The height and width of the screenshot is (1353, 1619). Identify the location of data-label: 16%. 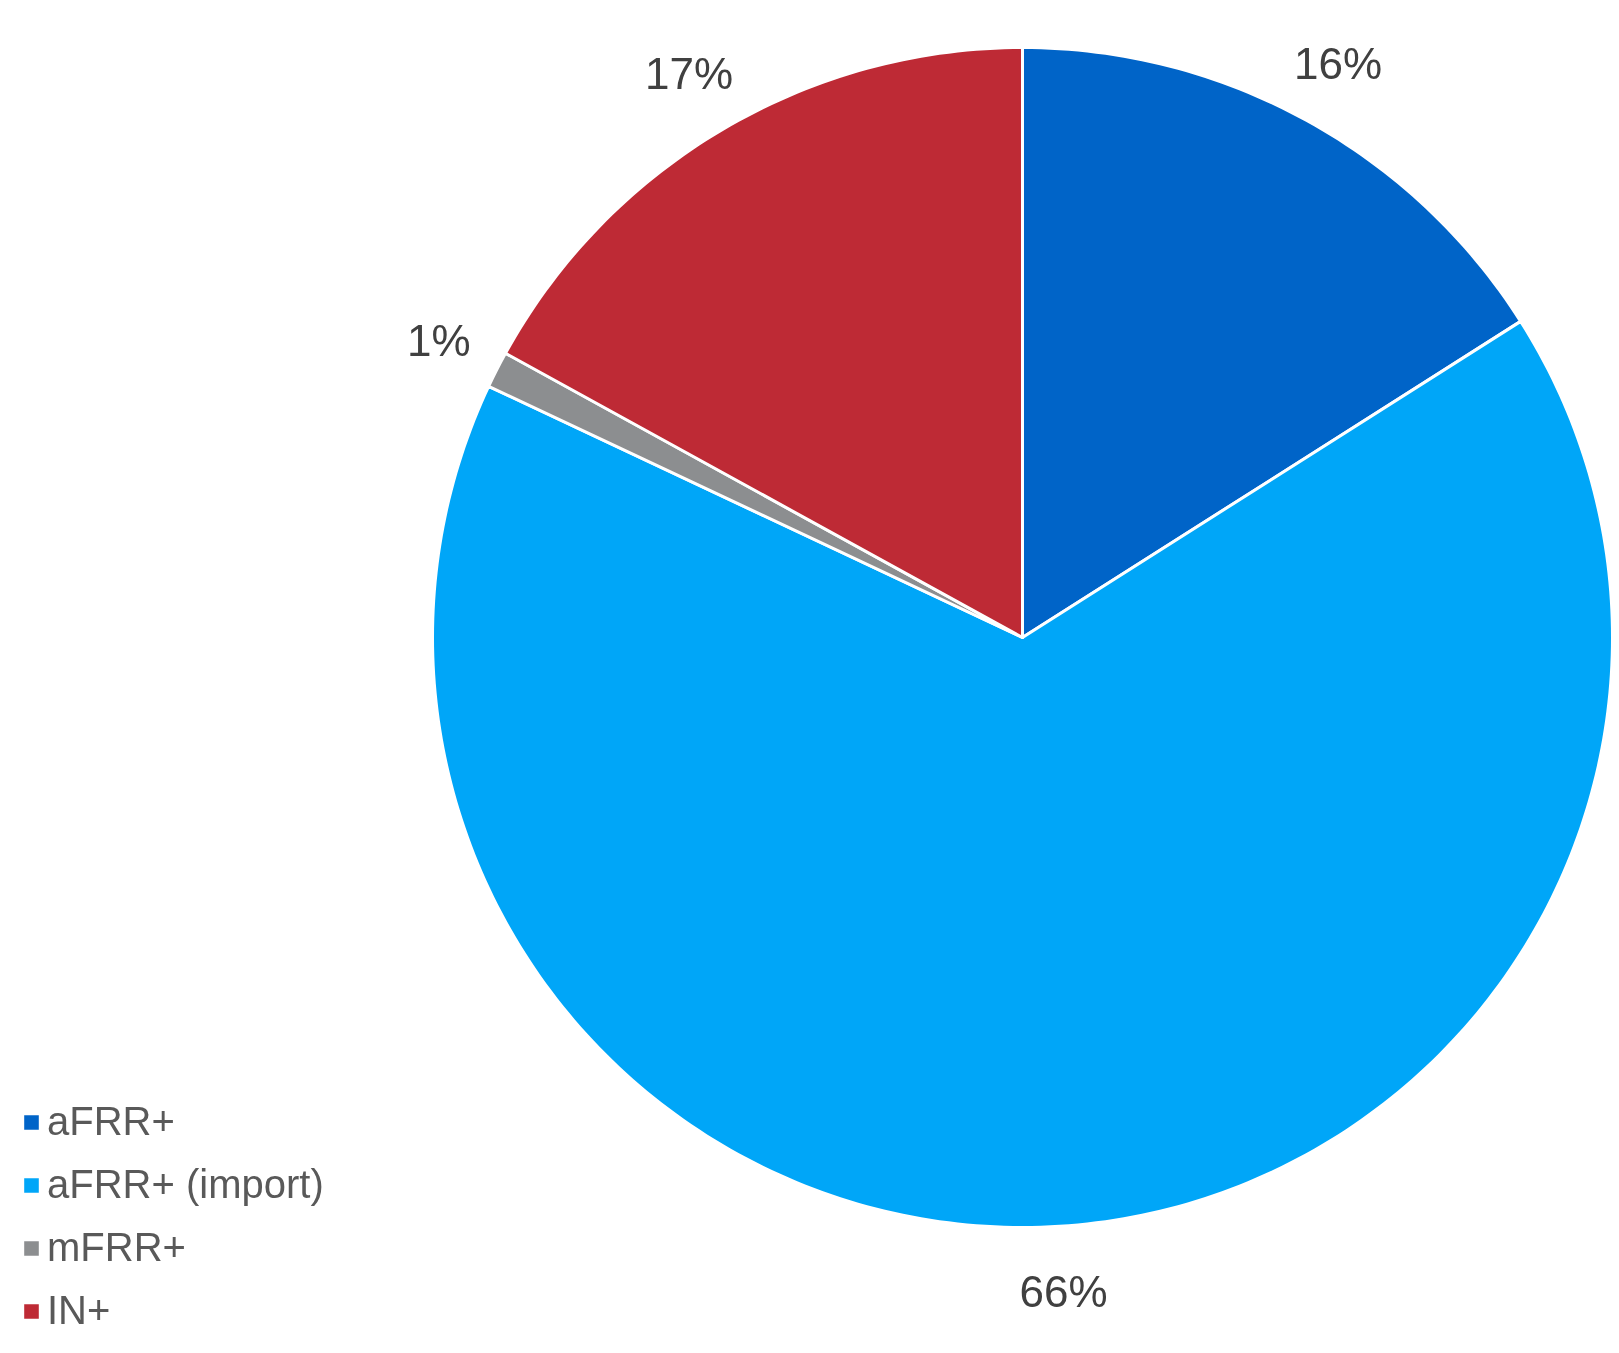
(1338, 64).